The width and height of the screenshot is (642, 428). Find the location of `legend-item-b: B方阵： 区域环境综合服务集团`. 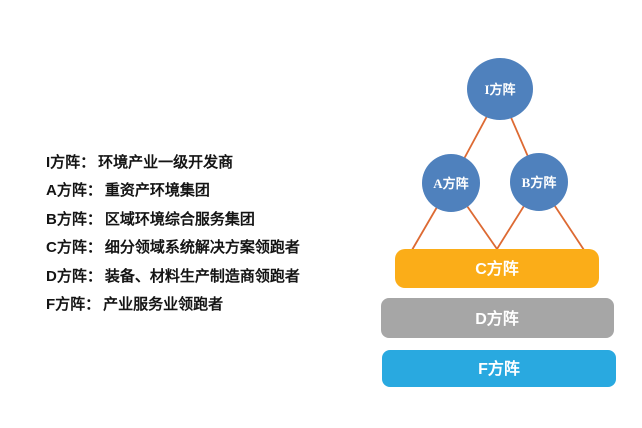

legend-item-b: B方阵： 区域环境综合服务集团 is located at coordinates (173, 220).